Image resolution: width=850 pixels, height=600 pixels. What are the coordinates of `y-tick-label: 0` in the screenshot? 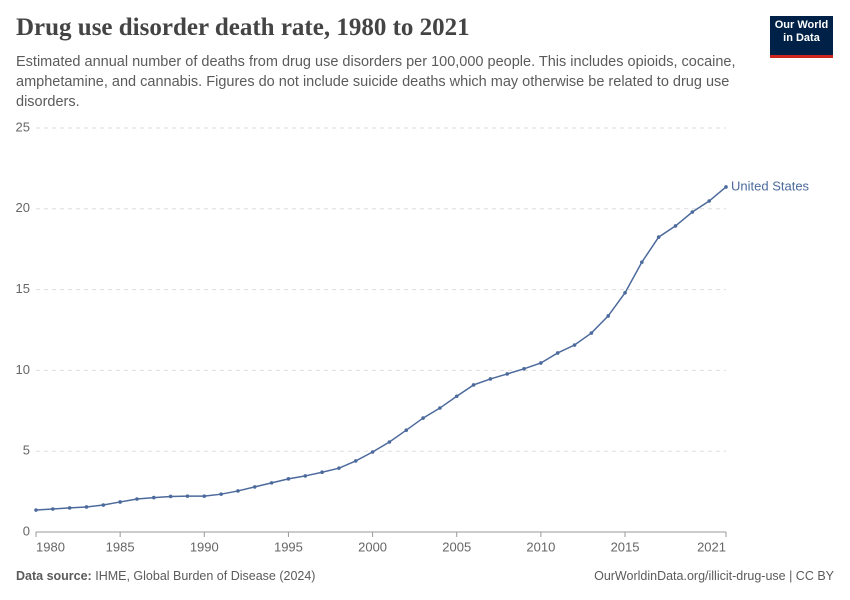 It's located at (26, 530).